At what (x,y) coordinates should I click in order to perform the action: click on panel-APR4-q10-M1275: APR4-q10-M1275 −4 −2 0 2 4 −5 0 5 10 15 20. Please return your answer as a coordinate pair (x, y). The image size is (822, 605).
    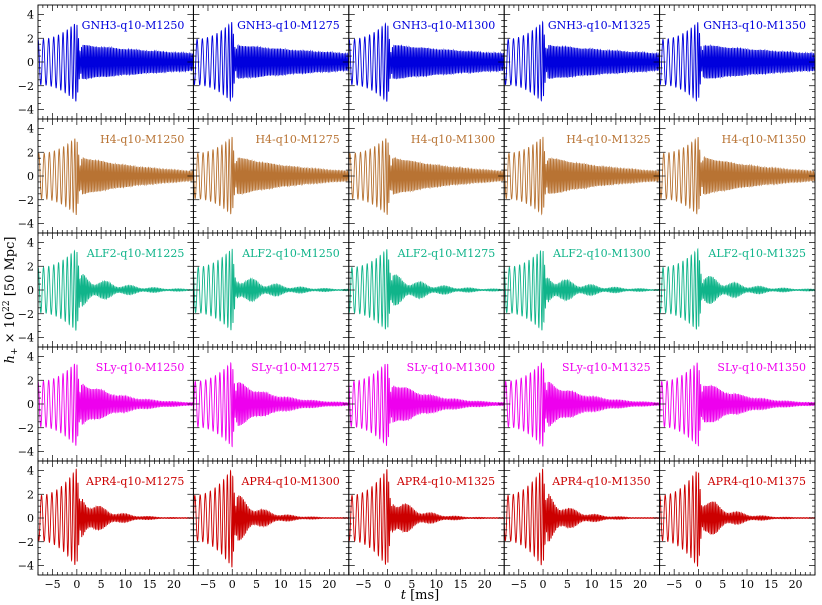
    Looking at the image, I should click on (106, 525).